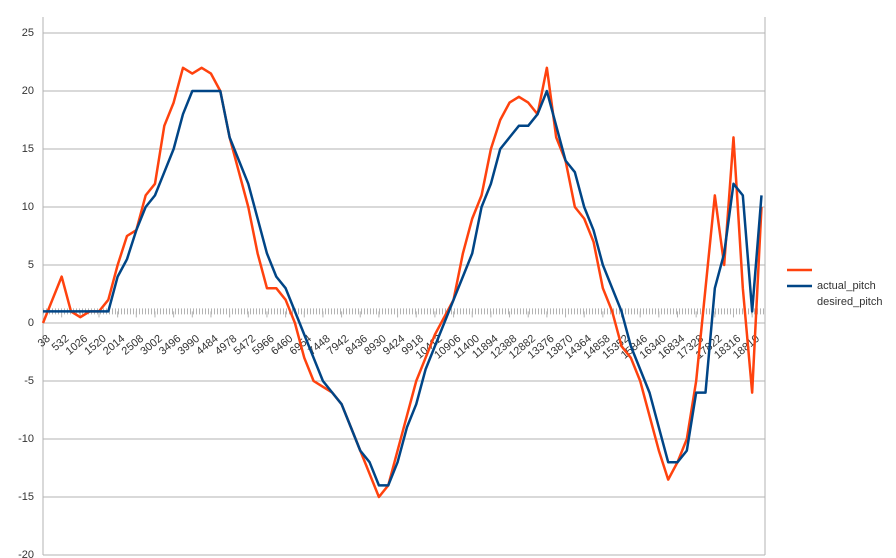  I want to click on y-tick-label: 10, so click(28, 207).